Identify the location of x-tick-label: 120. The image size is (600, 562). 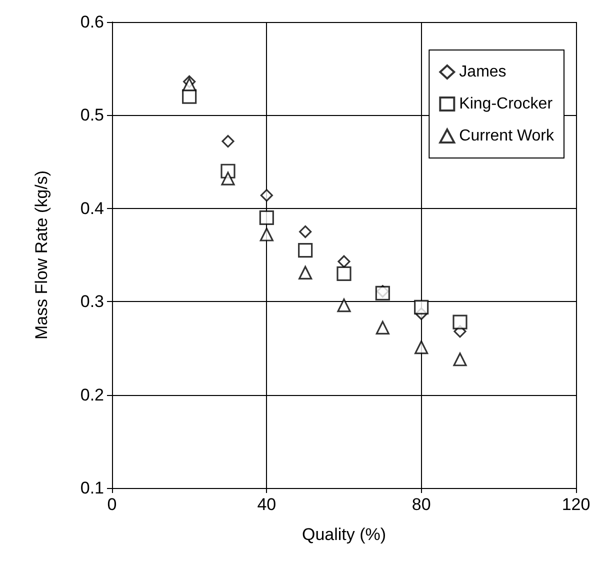
(576, 504).